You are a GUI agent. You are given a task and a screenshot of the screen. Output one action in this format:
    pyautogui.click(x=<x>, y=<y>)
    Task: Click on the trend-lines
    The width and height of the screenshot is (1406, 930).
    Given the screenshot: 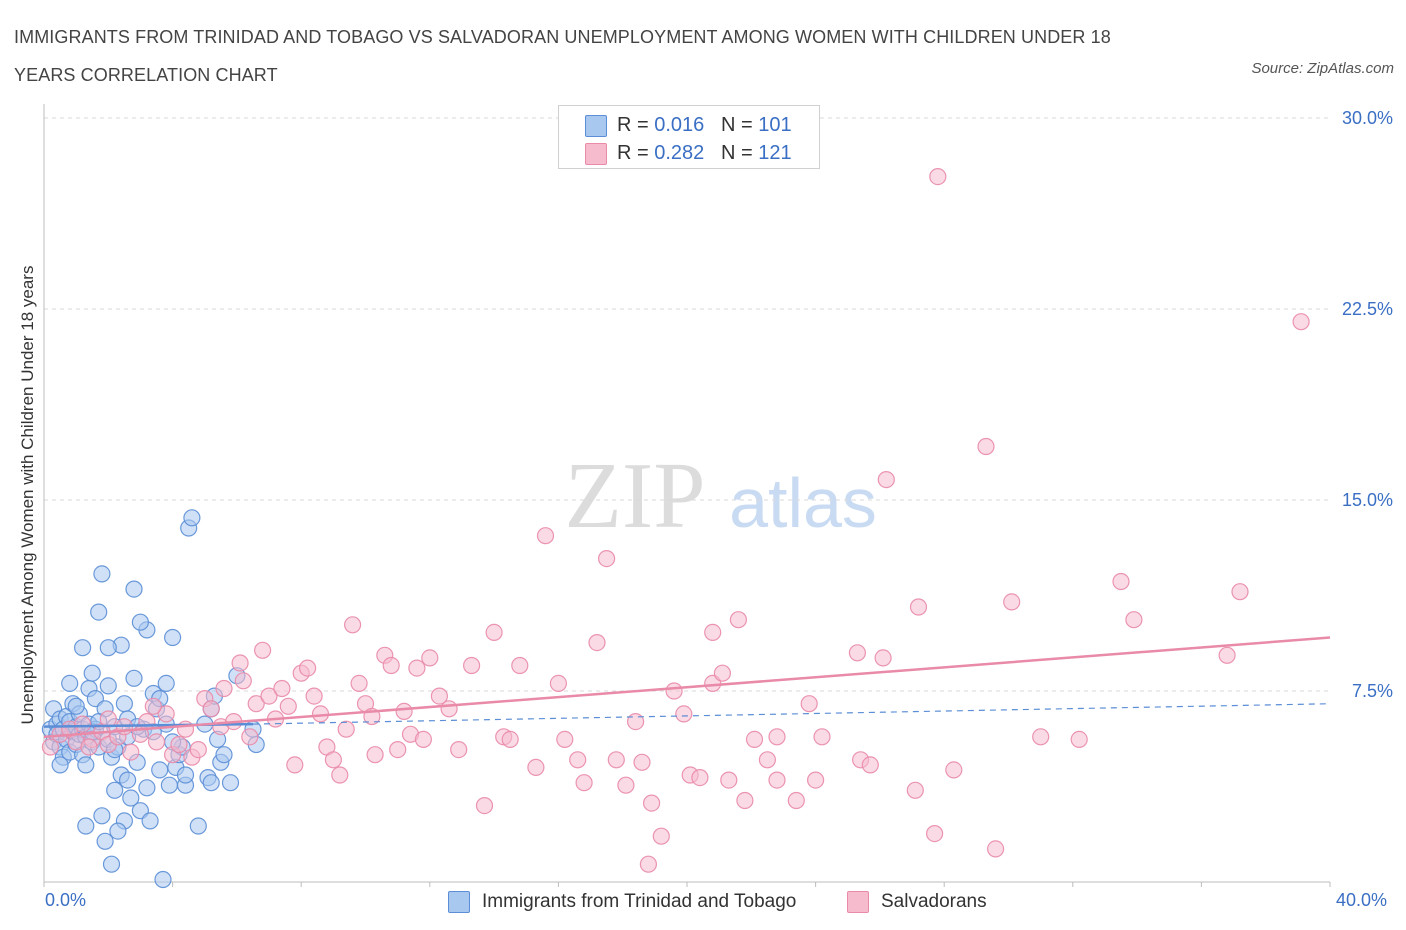 What is the action you would take?
    pyautogui.click(x=687, y=687)
    